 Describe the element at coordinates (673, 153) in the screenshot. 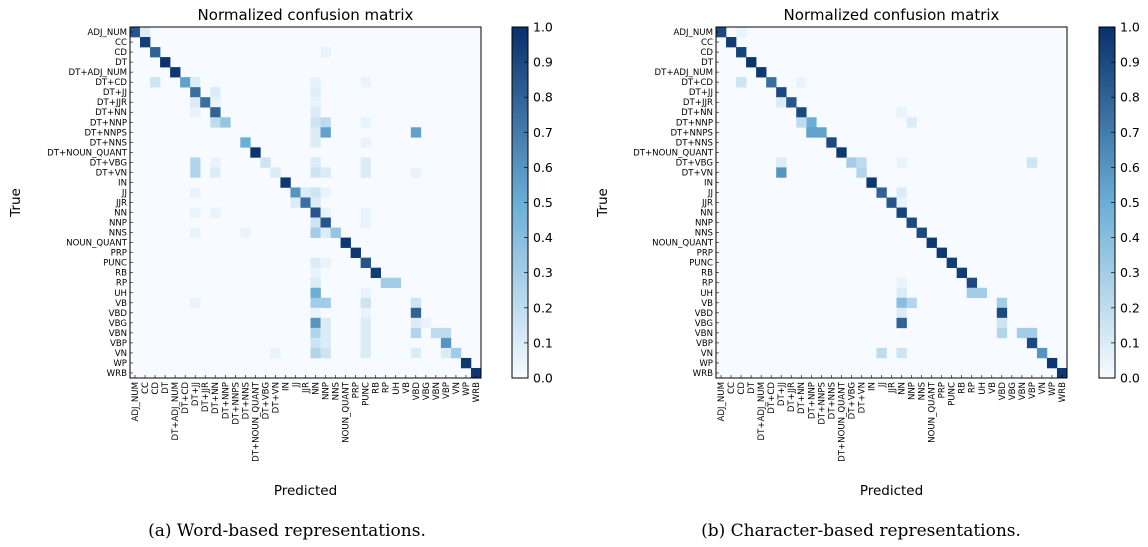

I see `y-tick-label: DT+NOUN_QUANT` at that location.